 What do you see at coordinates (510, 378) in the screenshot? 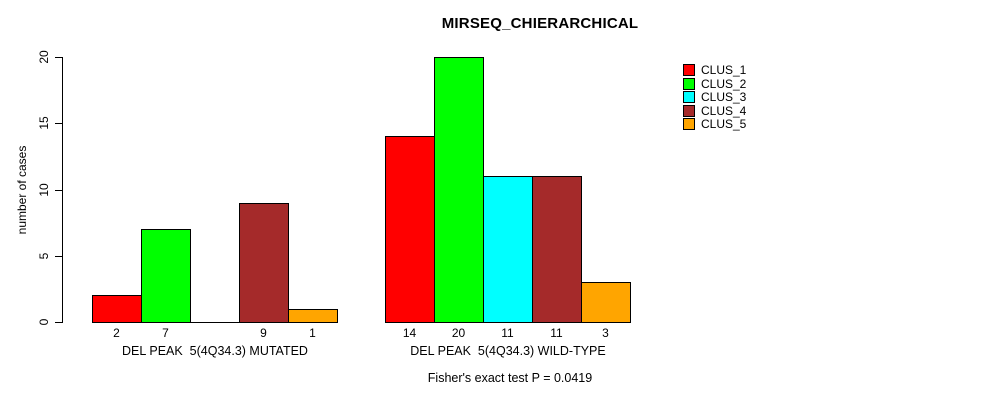
I see `fisher-test-annotation: Fisher's exact test P = 0.0419` at bounding box center [510, 378].